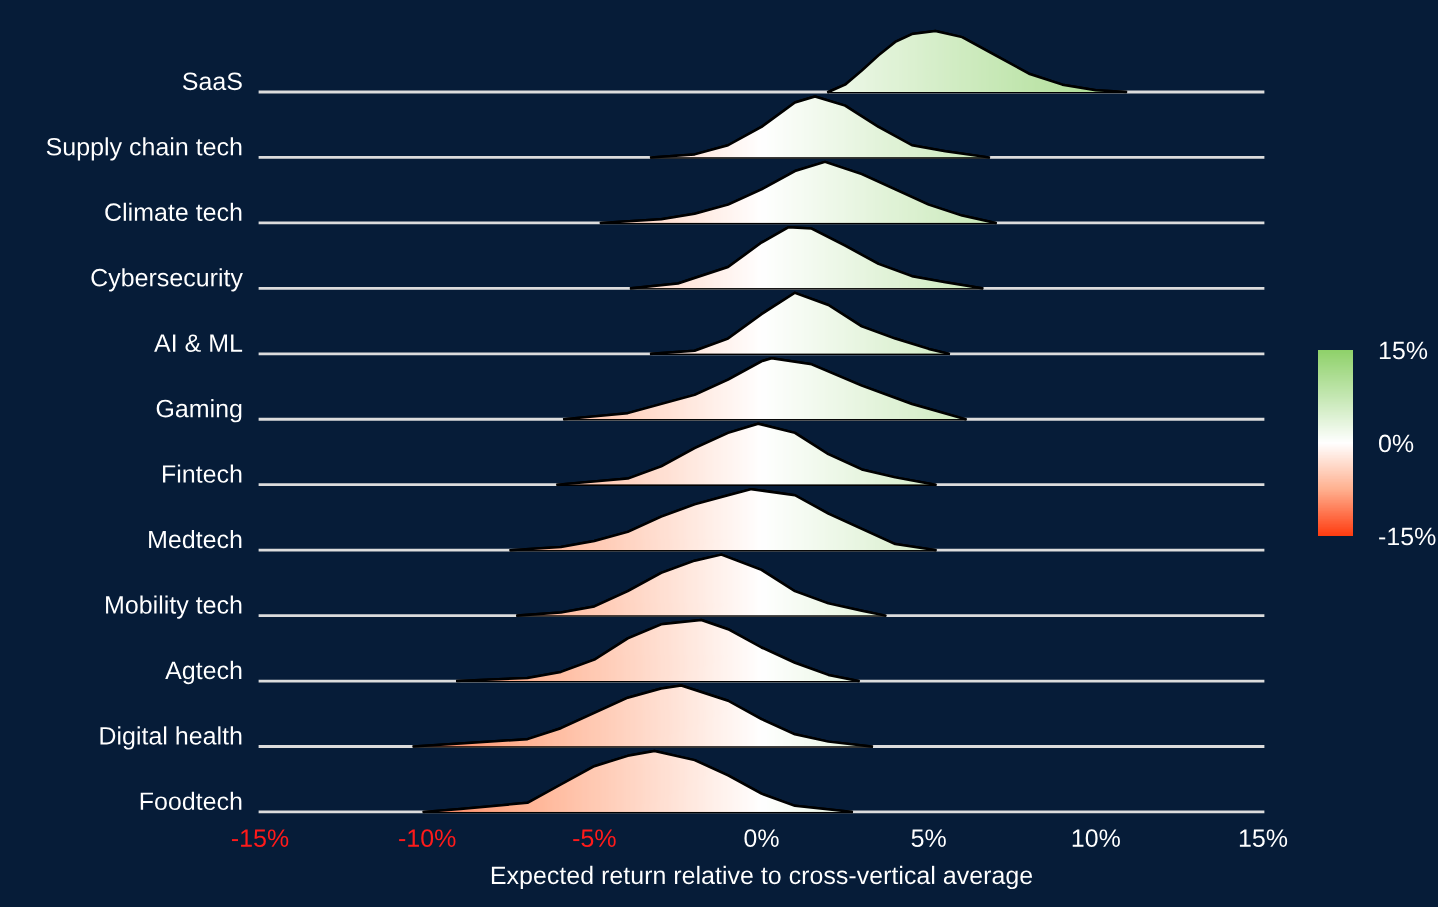 This screenshot has height=907, width=1438. Describe the element at coordinates (1096, 838) in the screenshot. I see `x-tick-label: 10%` at that location.